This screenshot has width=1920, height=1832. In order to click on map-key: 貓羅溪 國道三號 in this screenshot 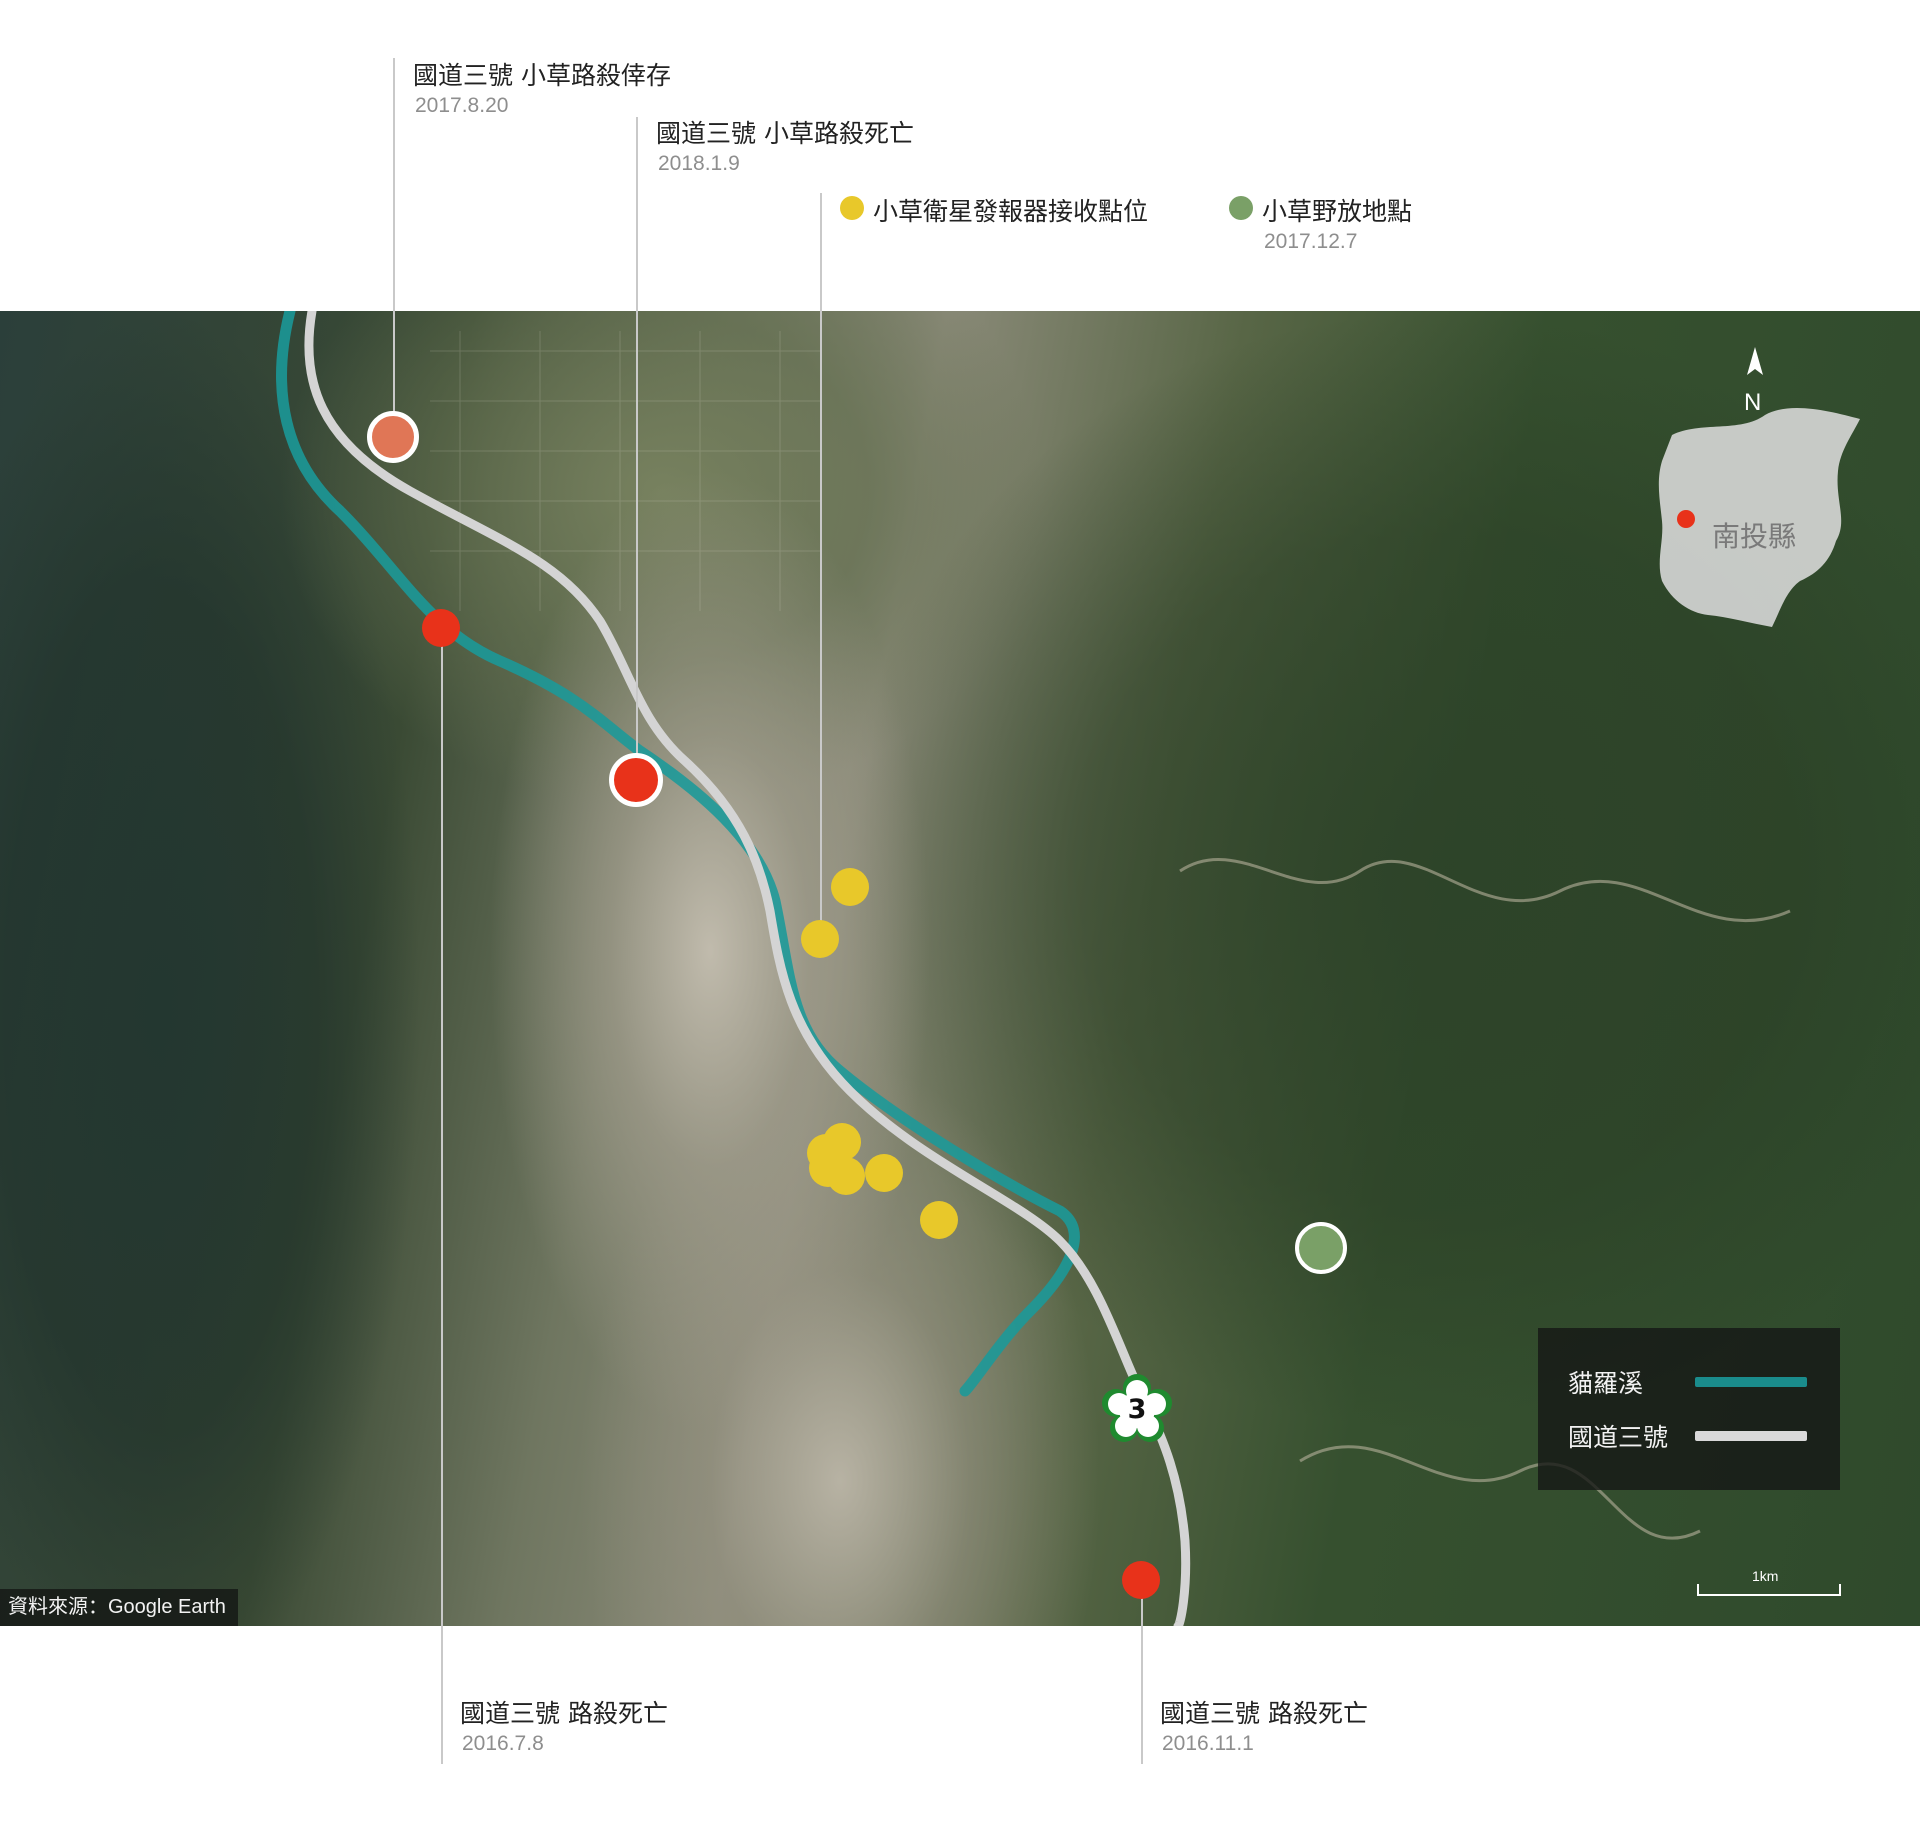, I will do `click(1689, 1409)`.